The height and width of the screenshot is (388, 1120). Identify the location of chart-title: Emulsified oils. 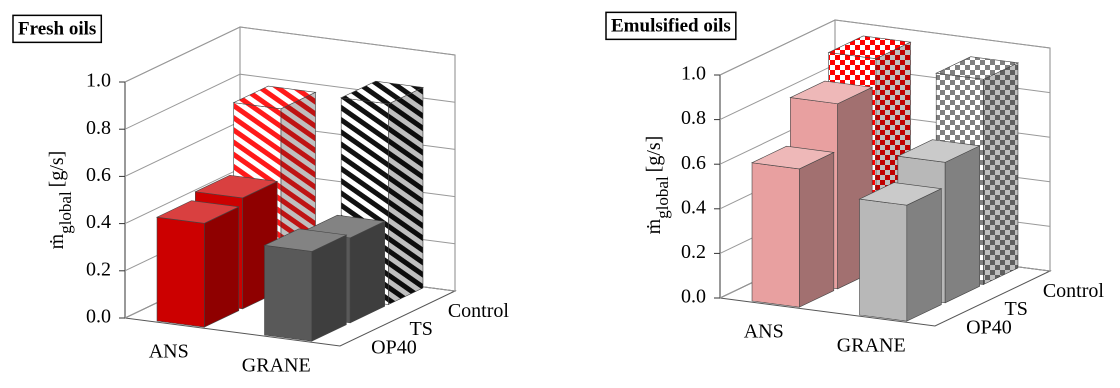
(671, 25).